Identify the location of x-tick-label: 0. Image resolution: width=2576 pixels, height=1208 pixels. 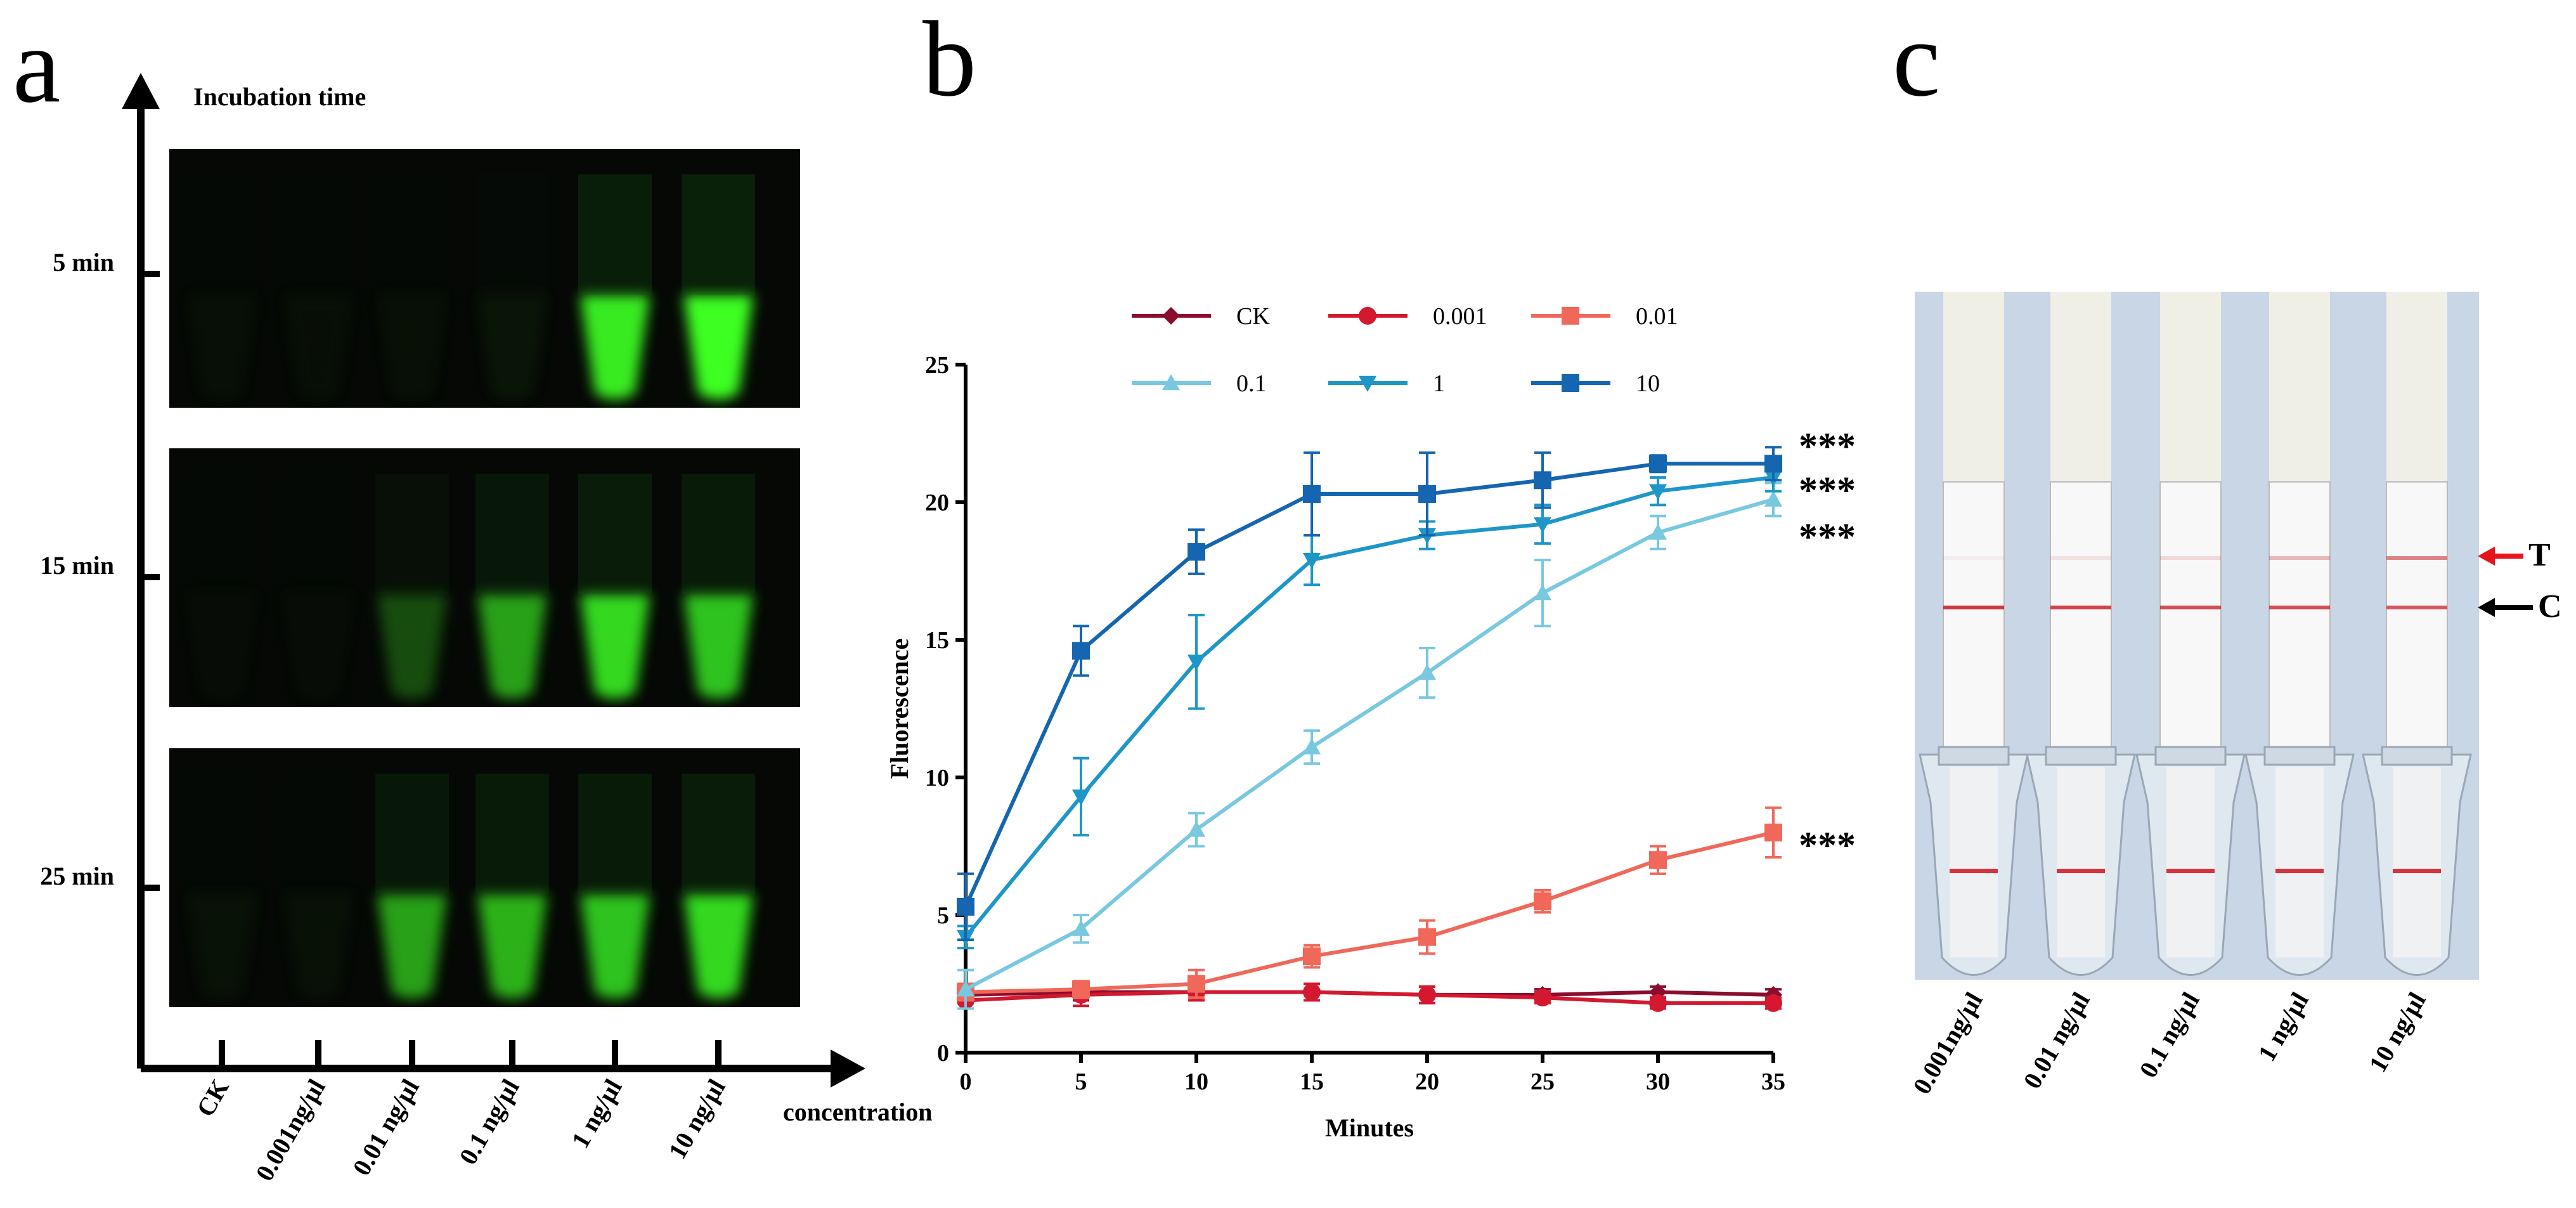
(966, 1081).